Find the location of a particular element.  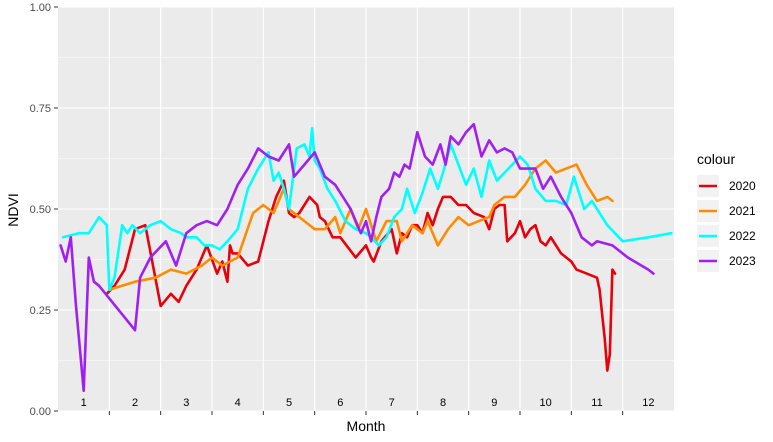

legend-label-2023: 2023 is located at coordinates (742, 261).